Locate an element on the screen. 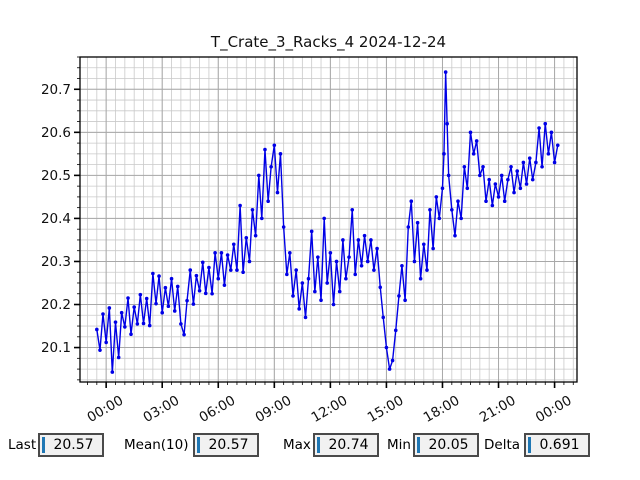 This screenshot has width=640, height=480. min-value-box: 20.05 is located at coordinates (446, 445).